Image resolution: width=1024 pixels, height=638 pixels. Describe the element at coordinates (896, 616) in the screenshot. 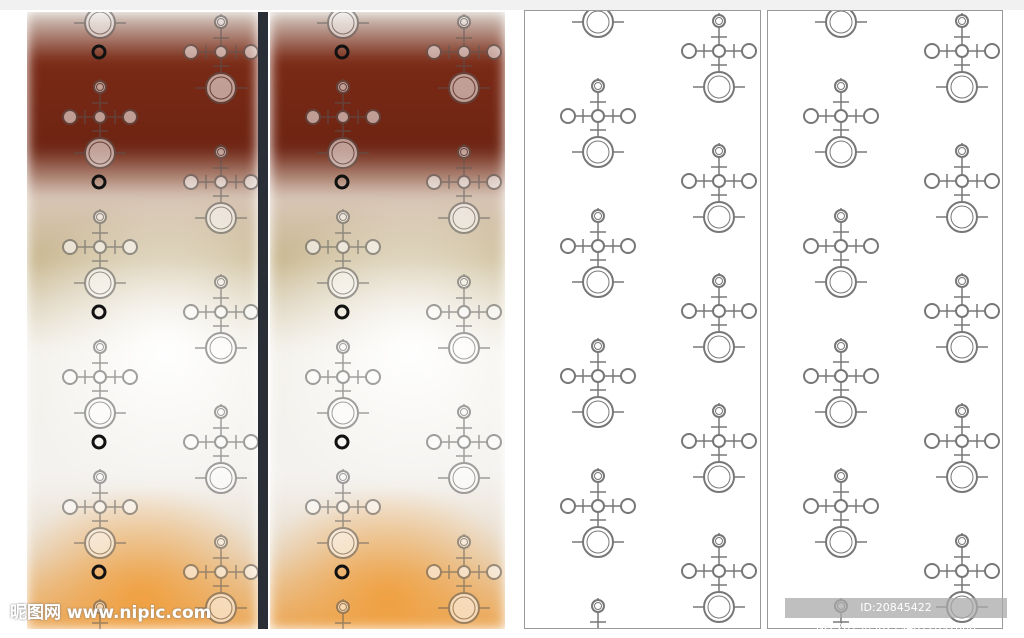

I see `watermark-id: ID:20845422 NO:20150502194612097000` at that location.